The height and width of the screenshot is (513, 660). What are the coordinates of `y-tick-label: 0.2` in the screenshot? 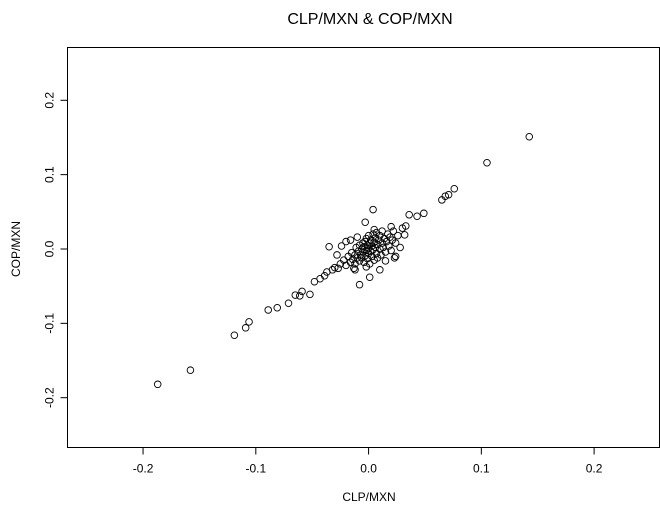 It's located at (50, 100).